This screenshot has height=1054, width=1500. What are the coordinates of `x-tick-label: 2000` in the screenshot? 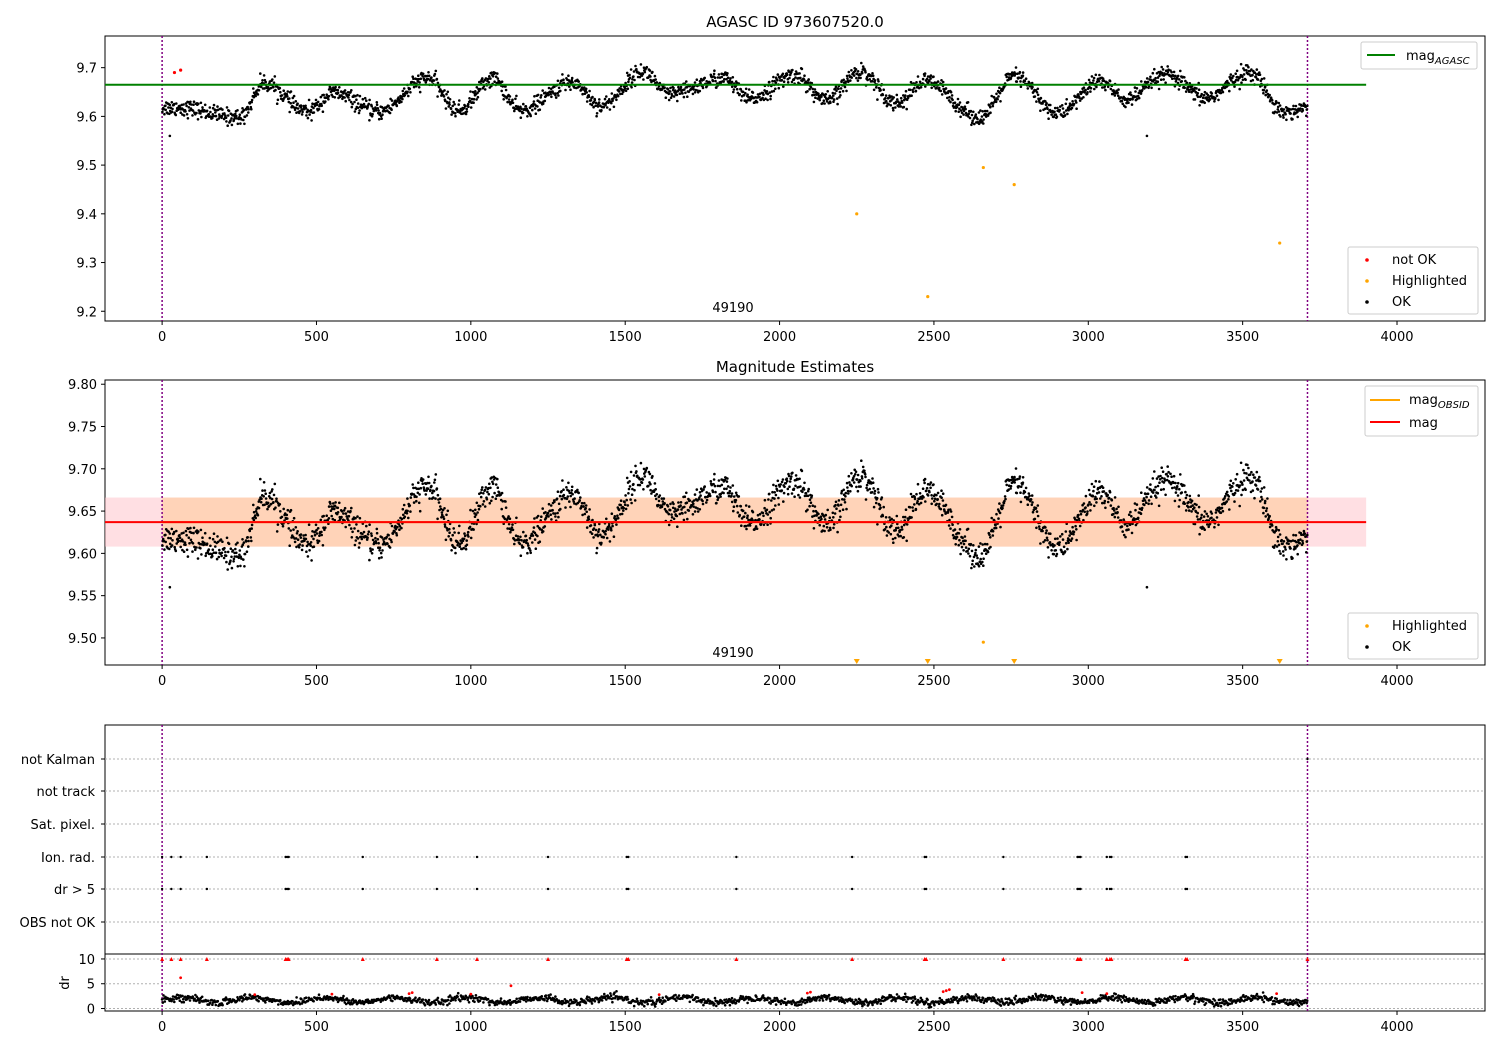 It's located at (779, 681).